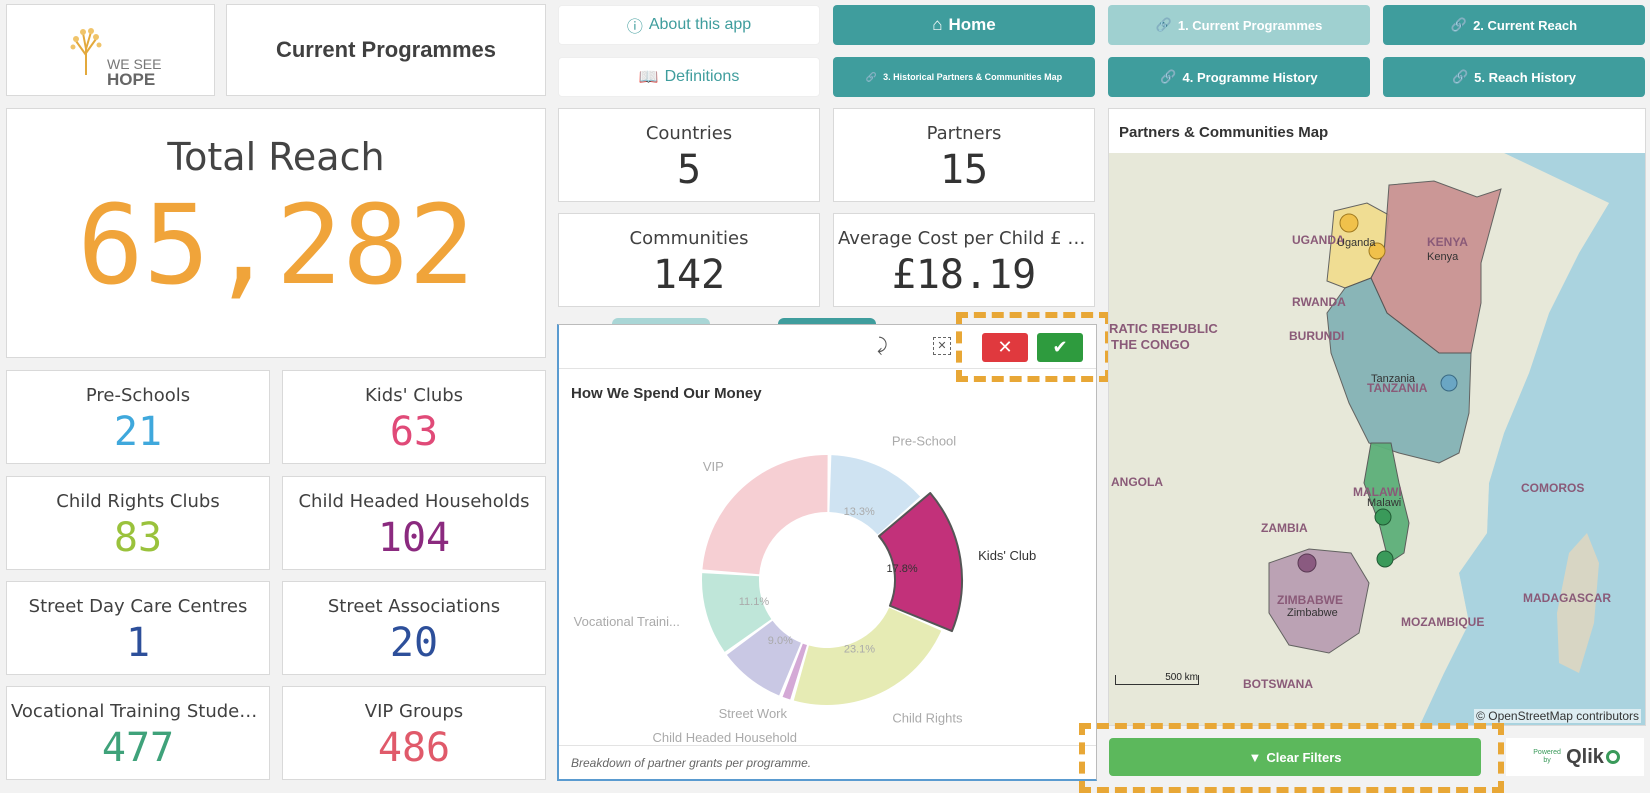 The height and width of the screenshot is (793, 1650). I want to click on chart-title: How We Spend Our Money, so click(666, 393).